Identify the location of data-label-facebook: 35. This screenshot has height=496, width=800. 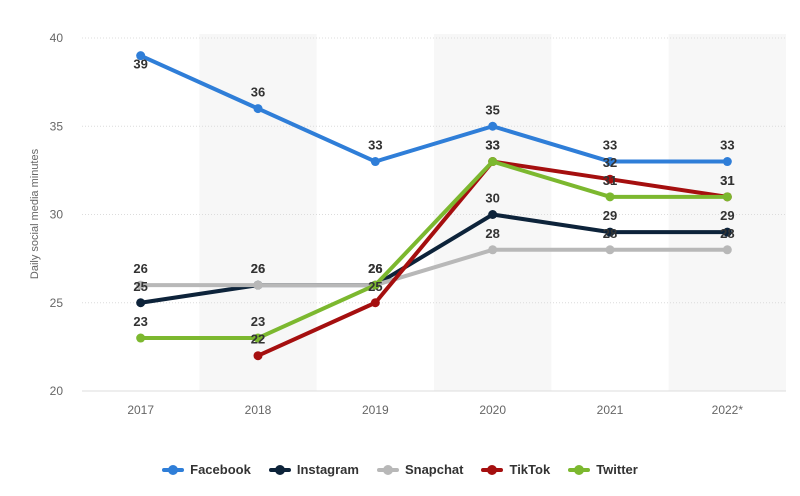
(492, 109).